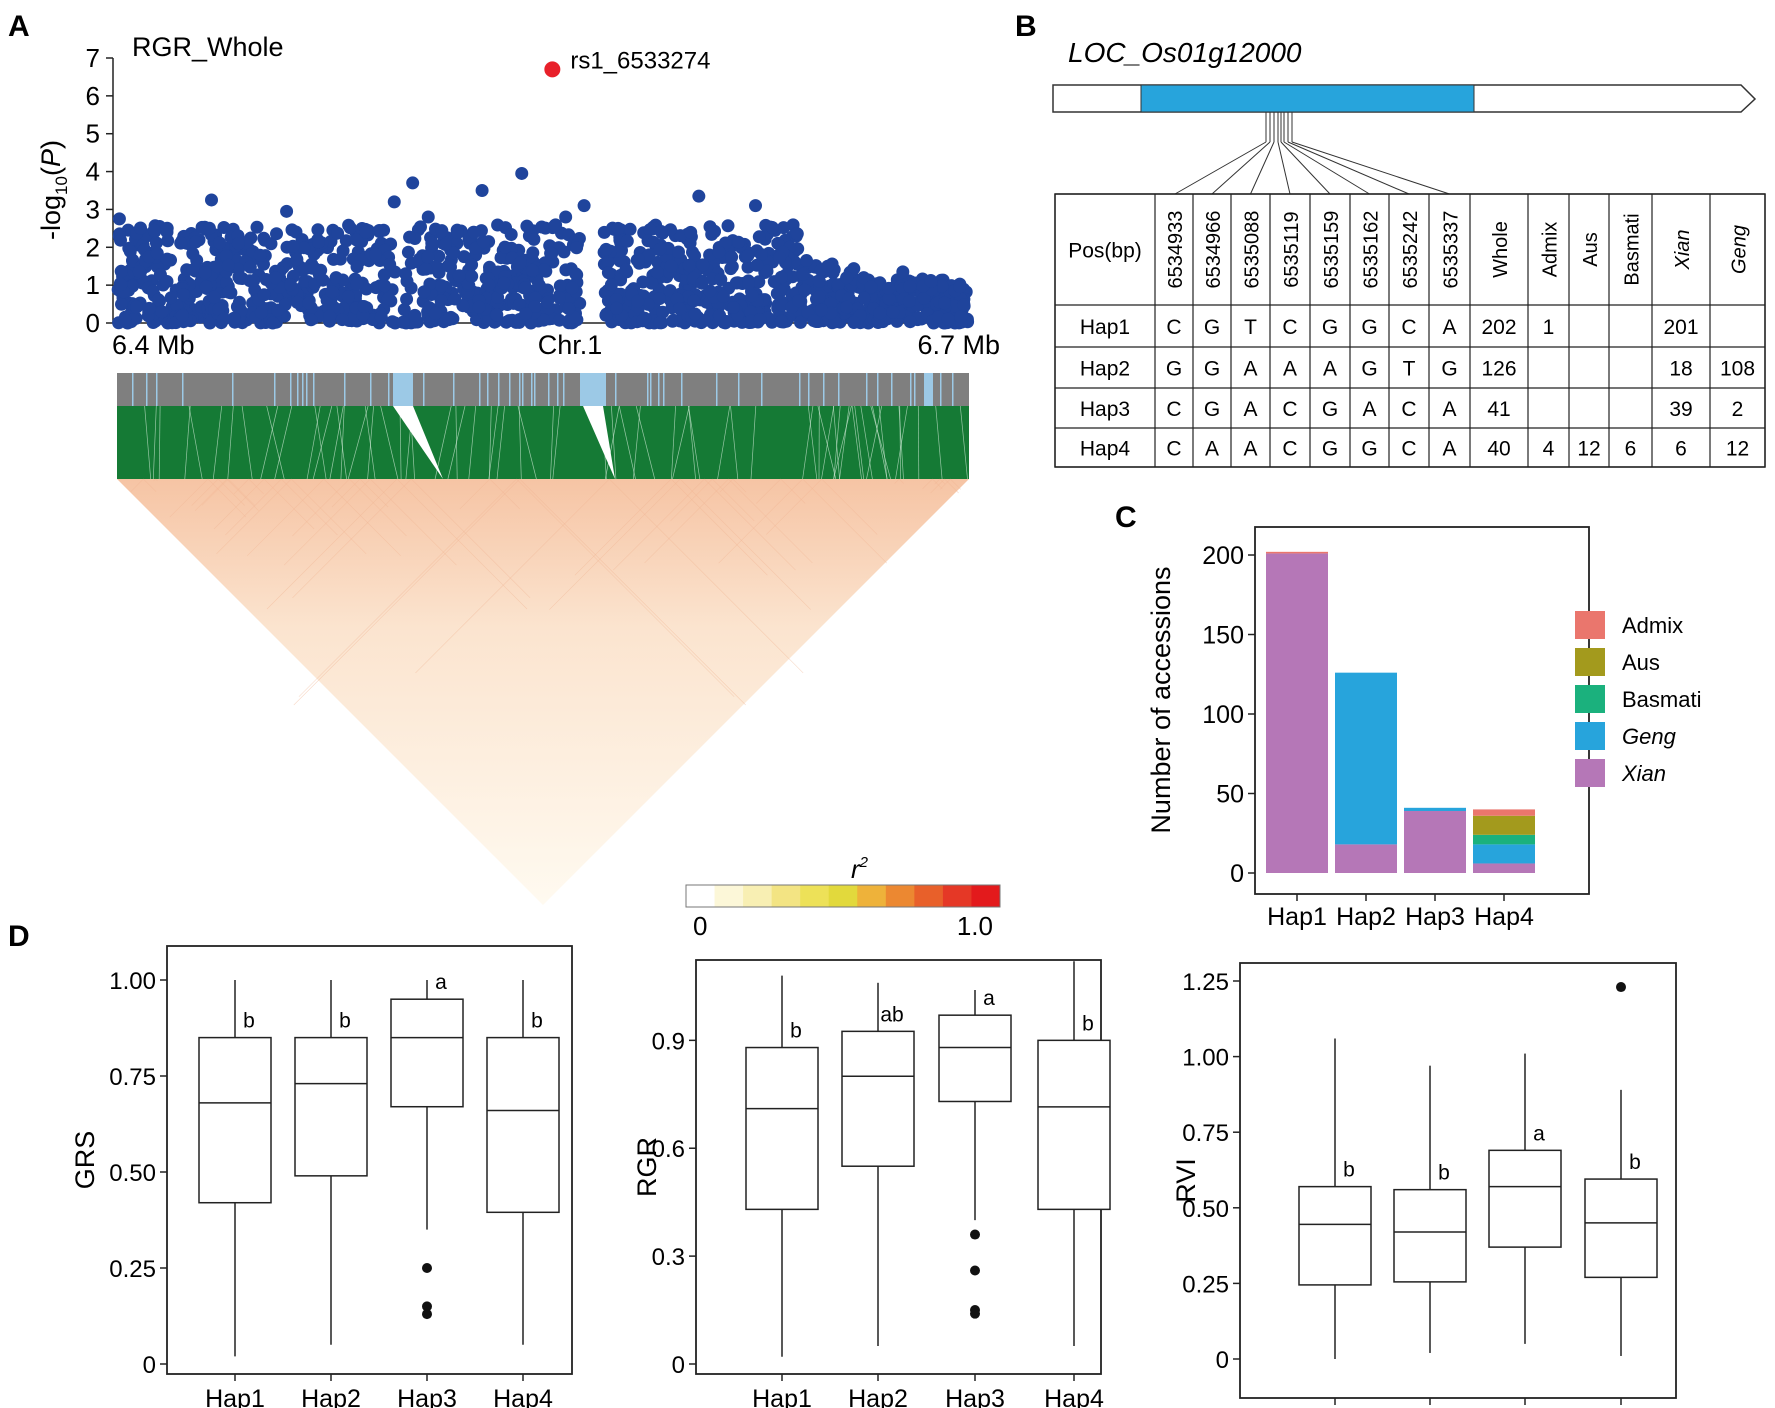 The width and height of the screenshot is (1775, 1408). I want to click on legend-swatch-geng, so click(1590, 736).